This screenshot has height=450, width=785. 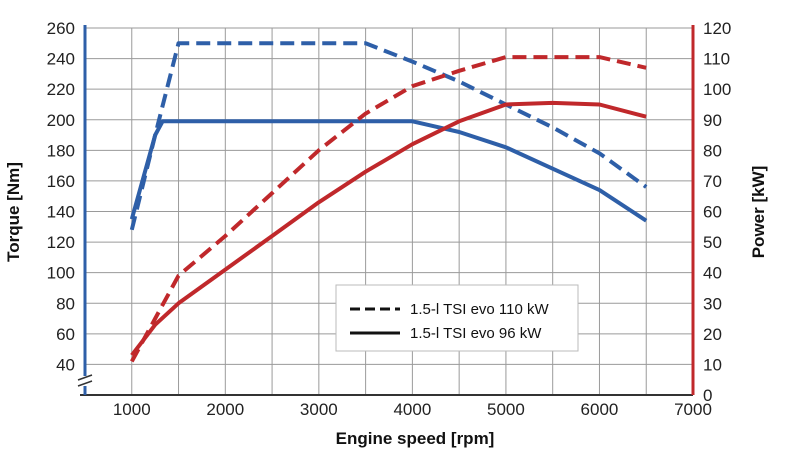 I want to click on x-tick-label: 7000, so click(x=693, y=409).